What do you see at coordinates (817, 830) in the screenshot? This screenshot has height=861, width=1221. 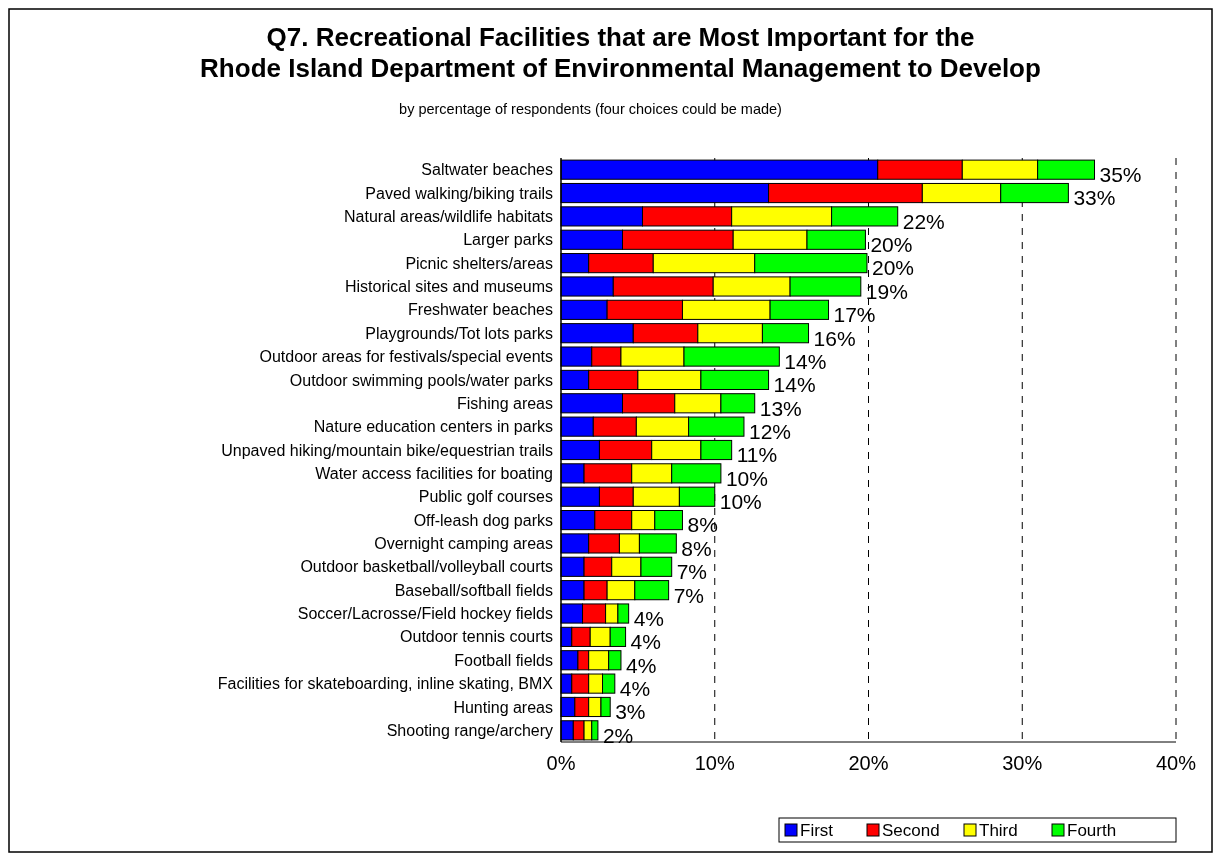 I see `legend-label: First` at bounding box center [817, 830].